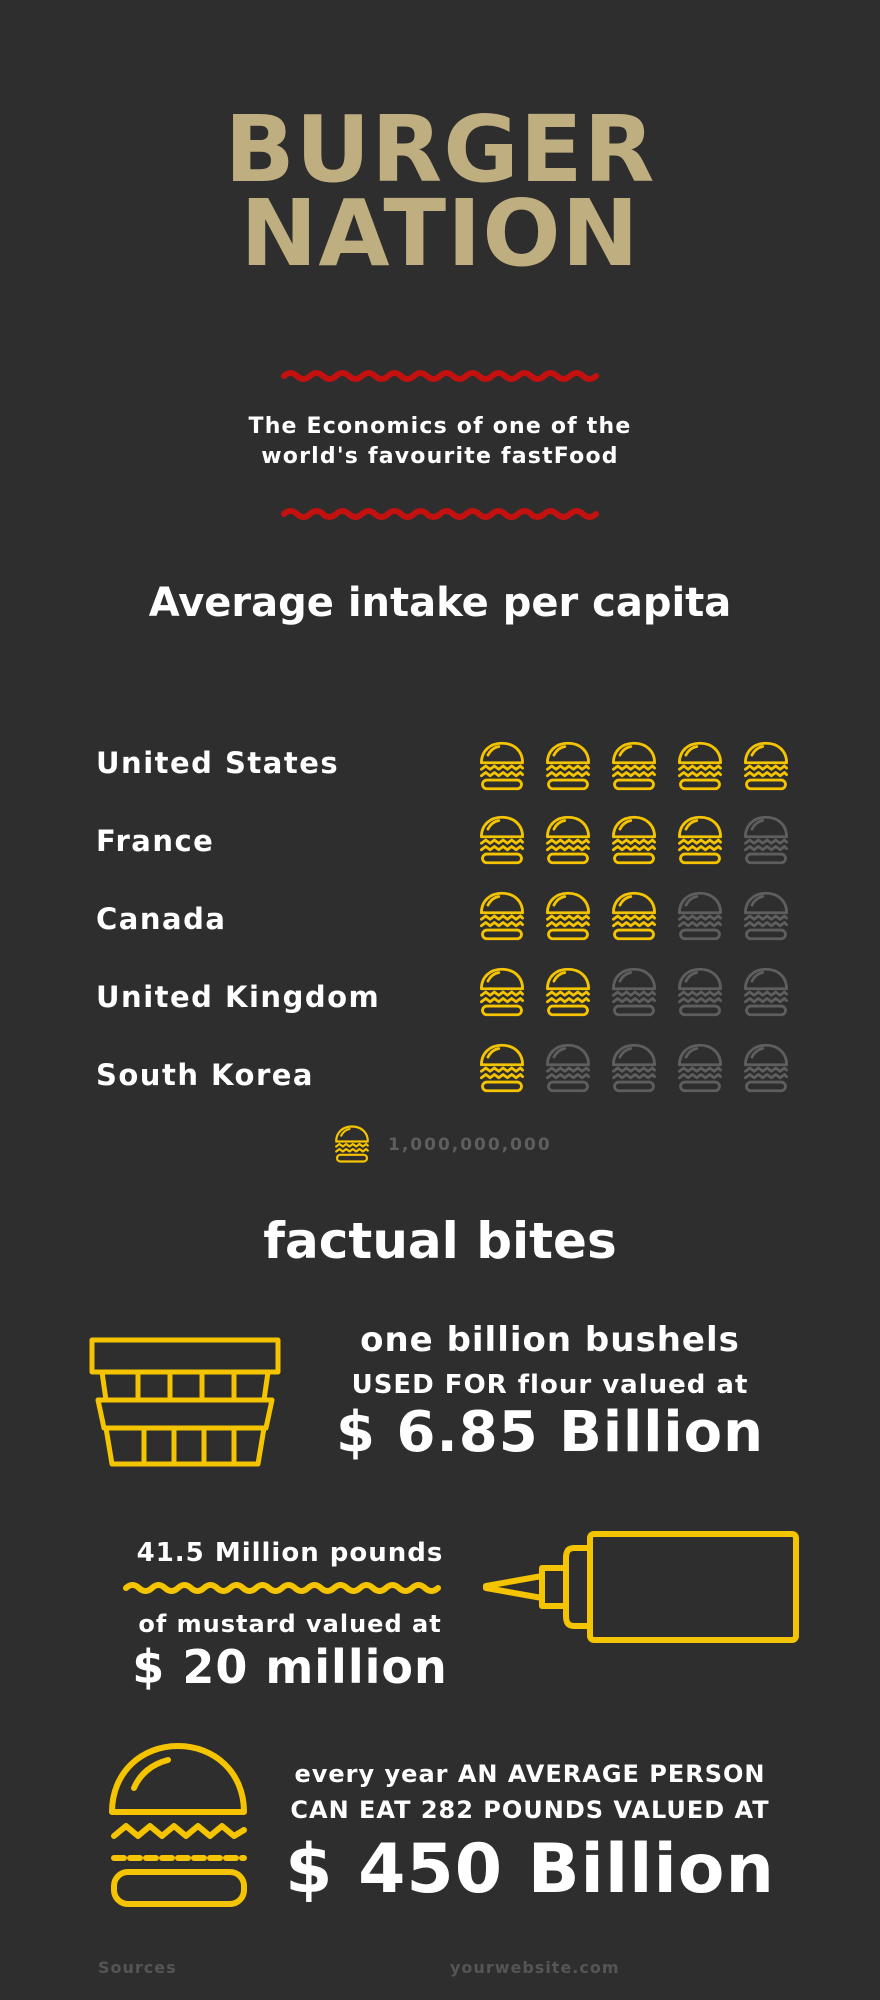 This screenshot has width=880, height=2000. Describe the element at coordinates (352, 1144) in the screenshot. I see `legend-burger-icon` at that location.